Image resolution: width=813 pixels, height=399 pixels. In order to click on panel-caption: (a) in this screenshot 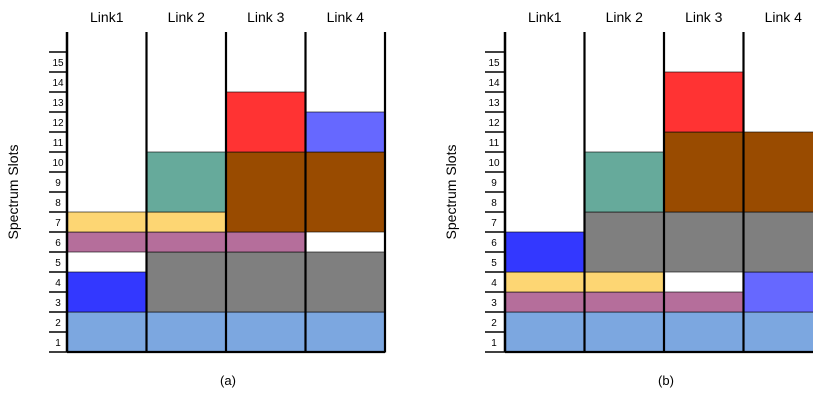, I will do `click(228, 380)`.